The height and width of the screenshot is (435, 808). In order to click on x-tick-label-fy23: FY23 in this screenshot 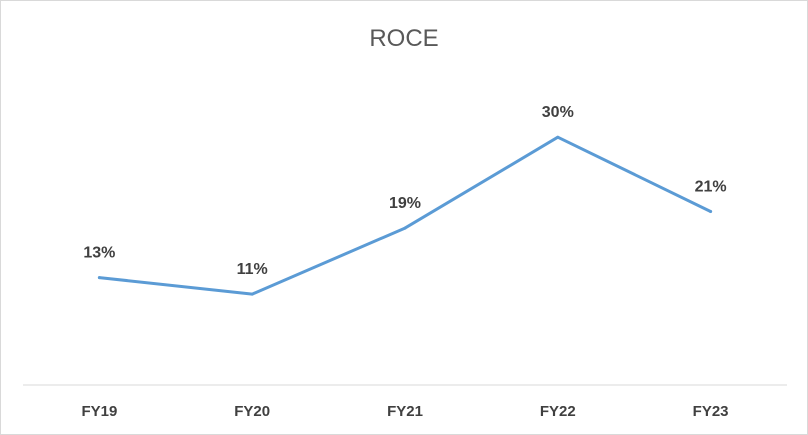, I will do `click(711, 411)`.